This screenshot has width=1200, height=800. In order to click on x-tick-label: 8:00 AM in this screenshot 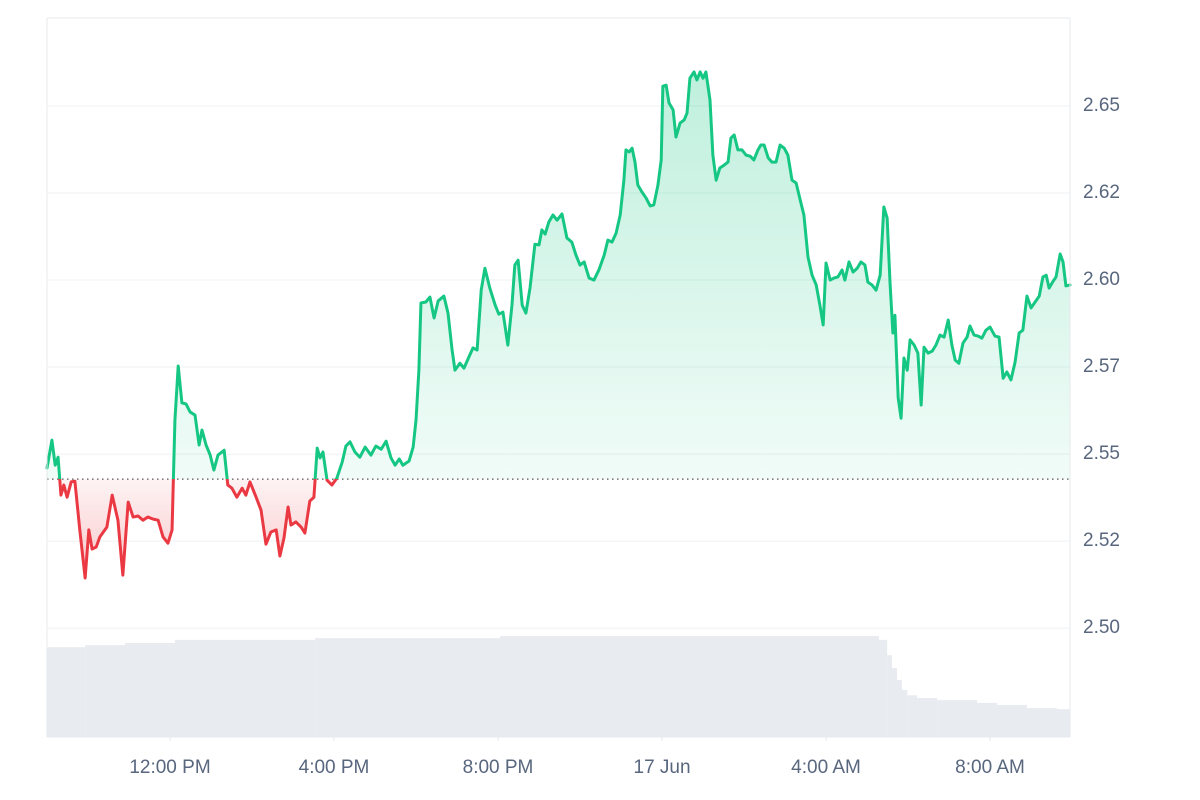, I will do `click(990, 767)`.